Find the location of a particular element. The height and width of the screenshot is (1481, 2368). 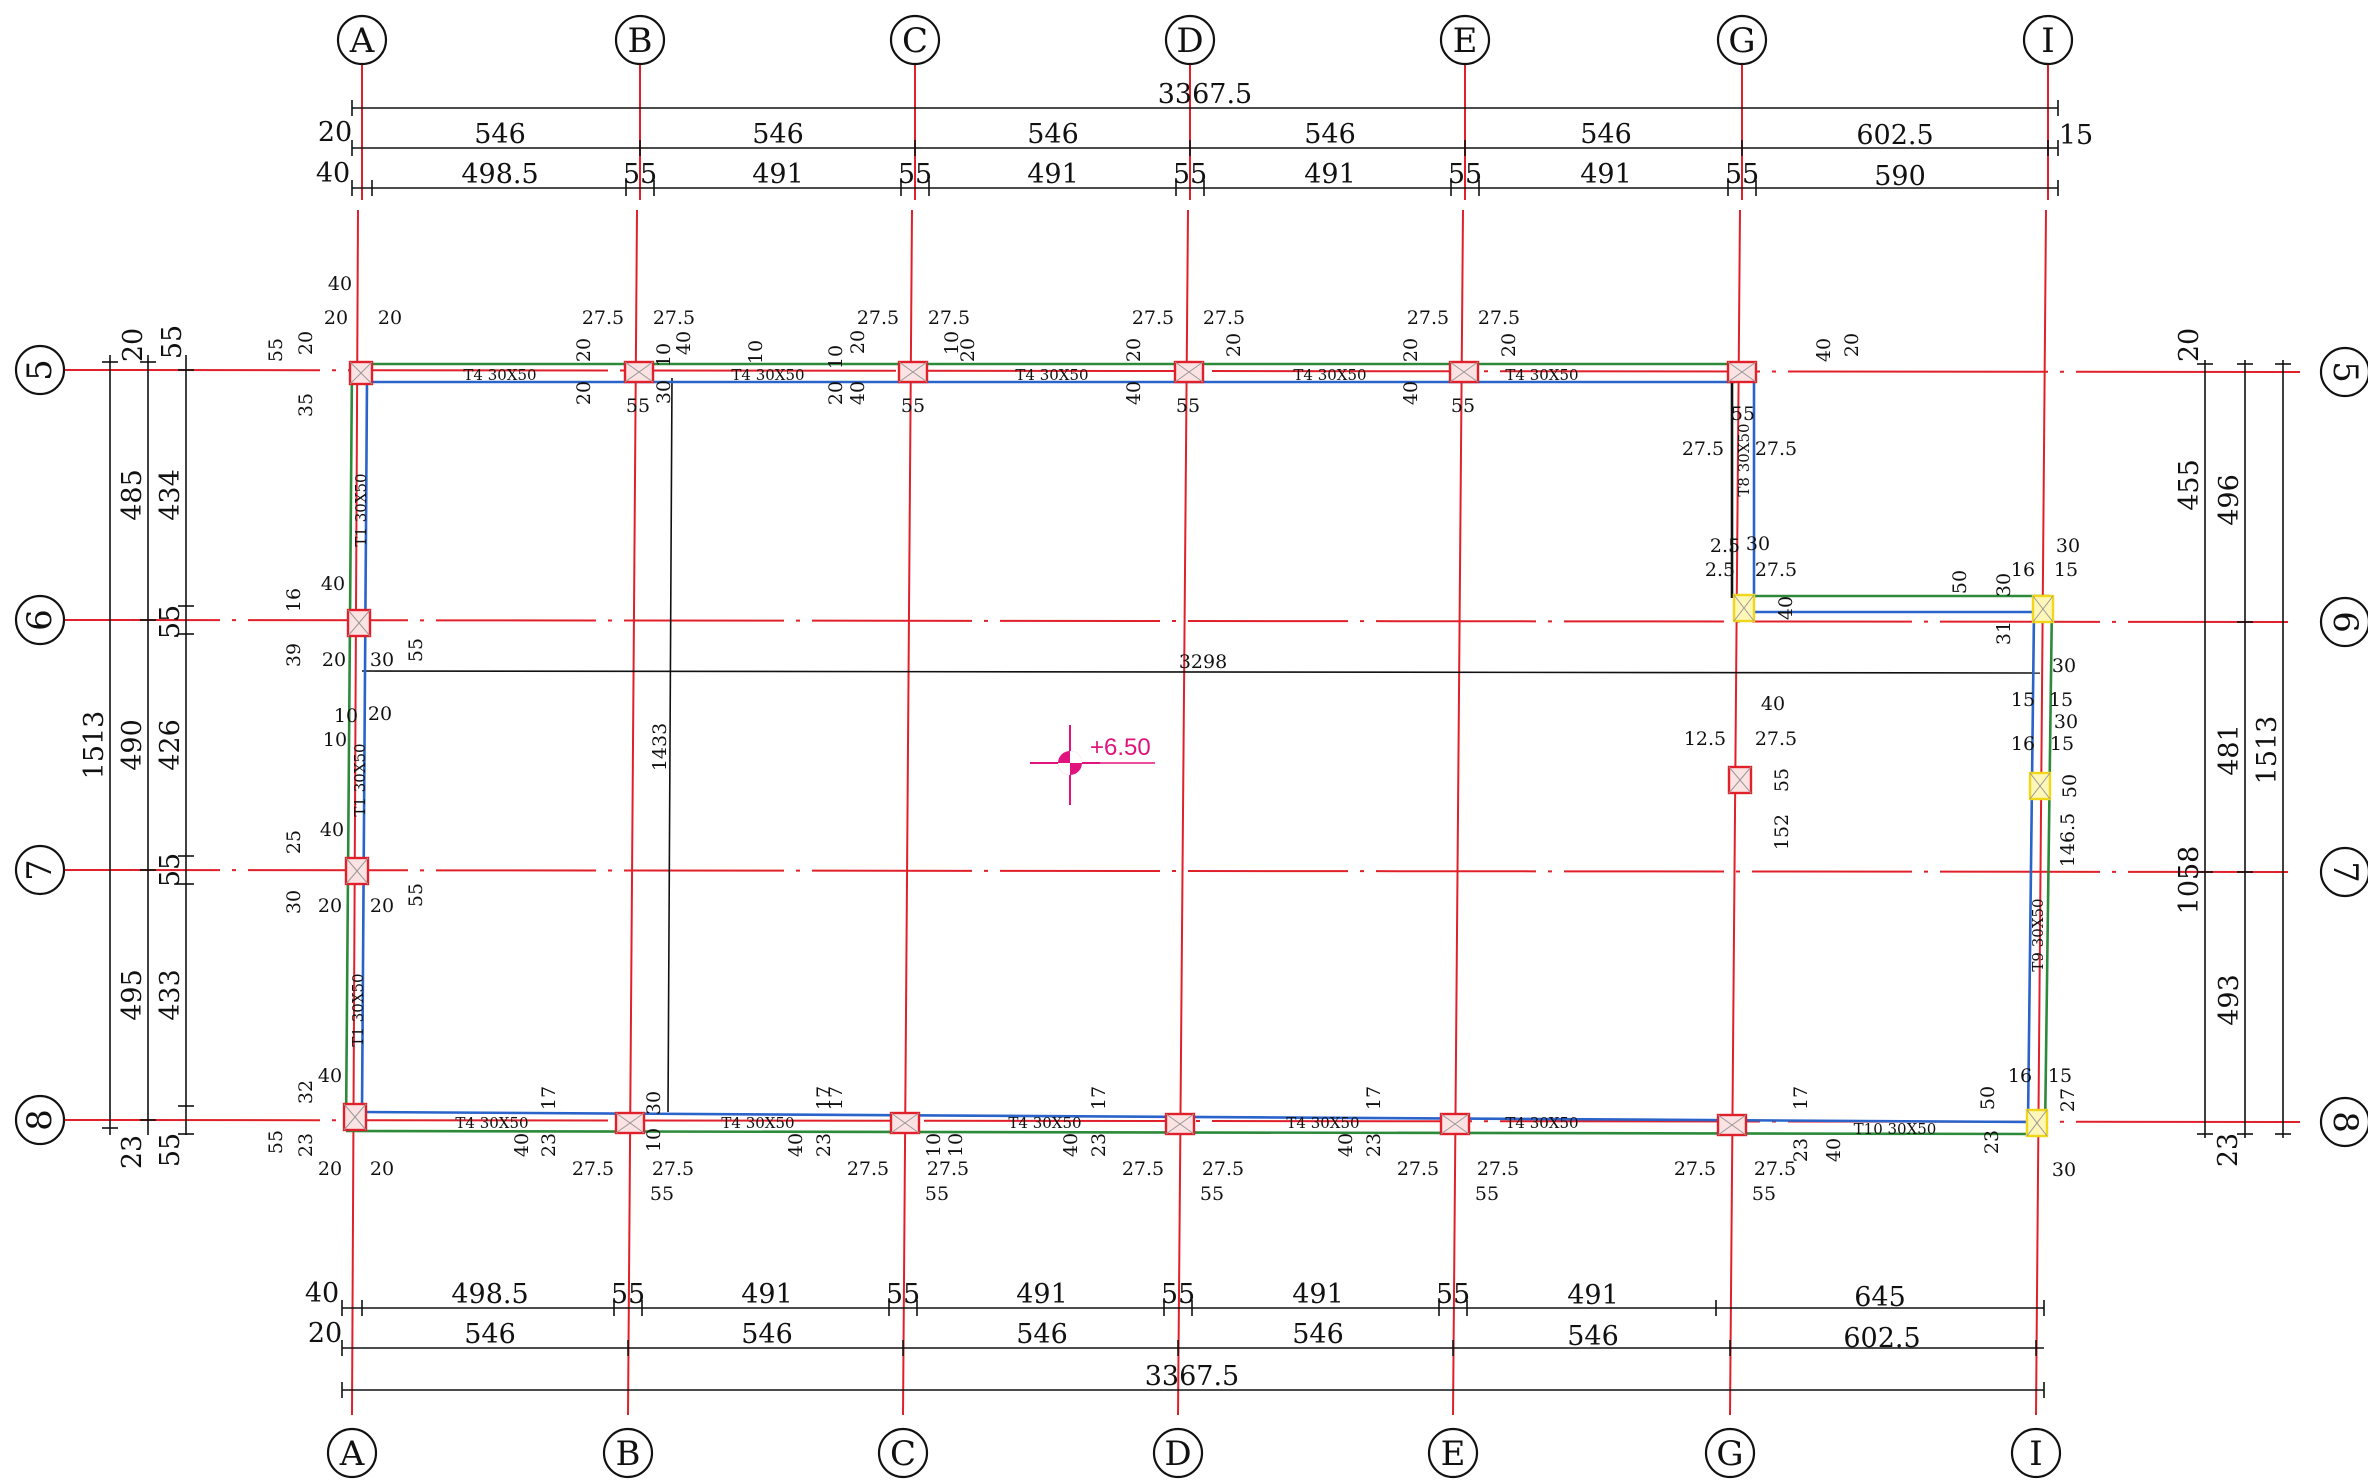

dim-small: 35 is located at coordinates (306, 405).